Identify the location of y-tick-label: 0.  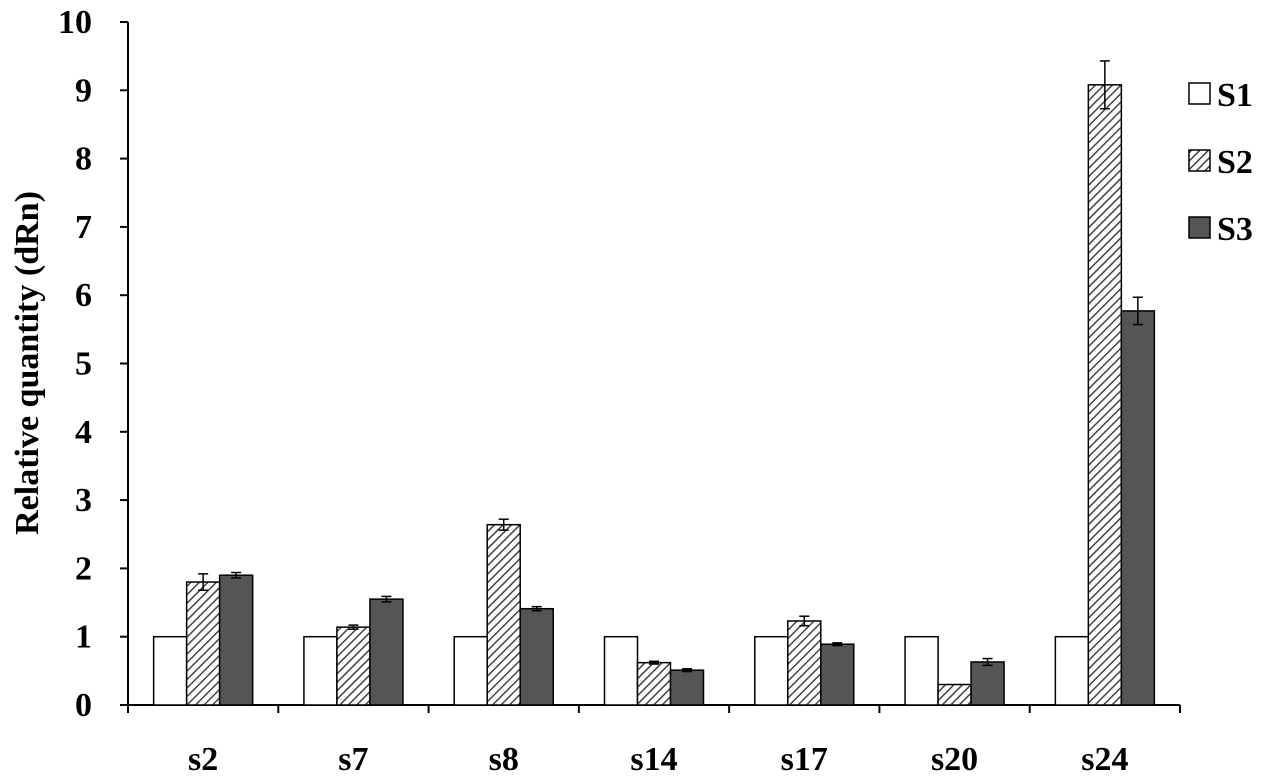
(83, 705).